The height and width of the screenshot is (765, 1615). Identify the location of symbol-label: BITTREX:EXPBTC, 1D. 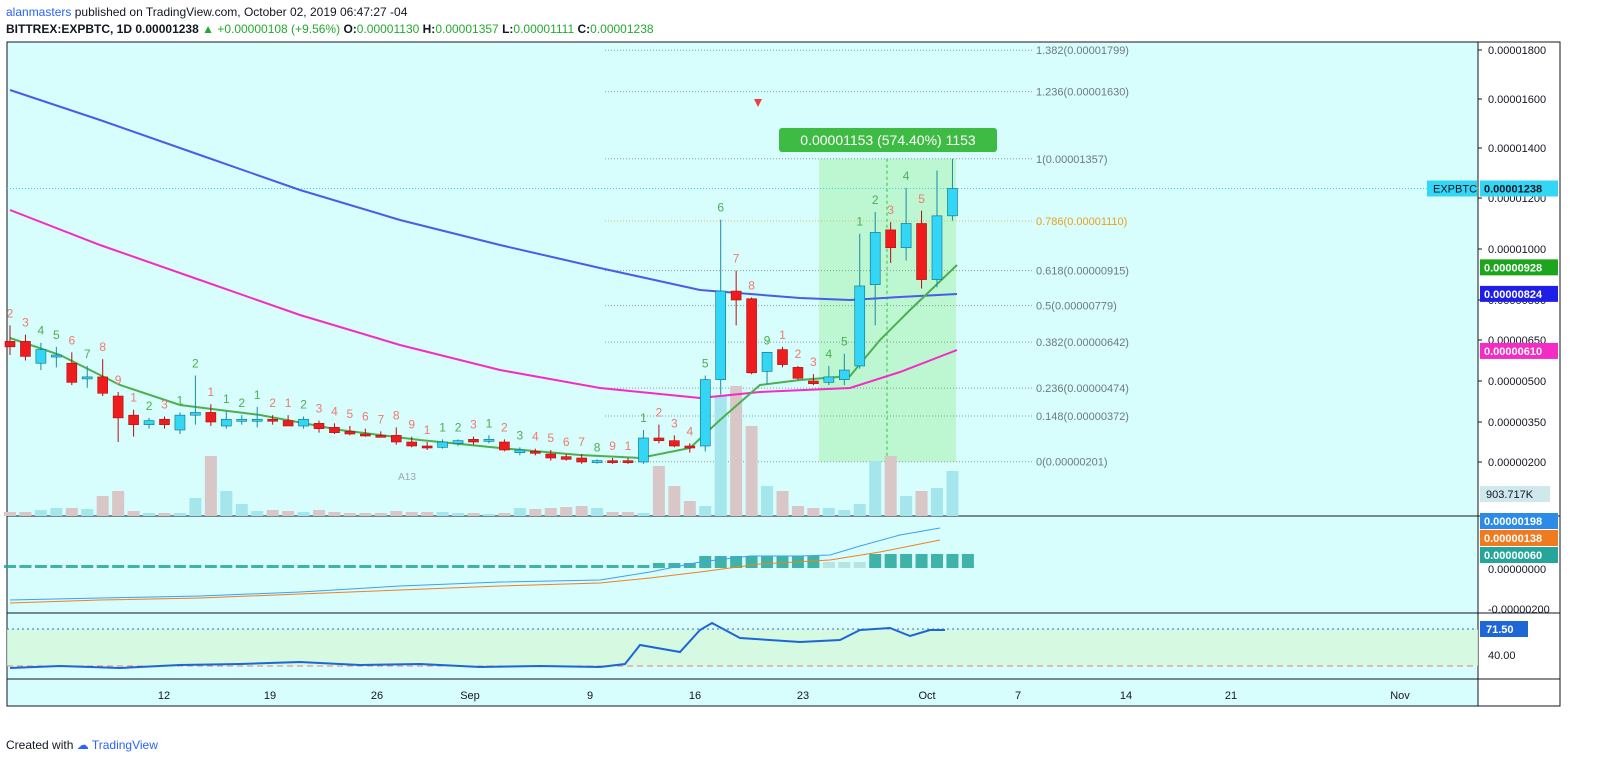
(69, 29).